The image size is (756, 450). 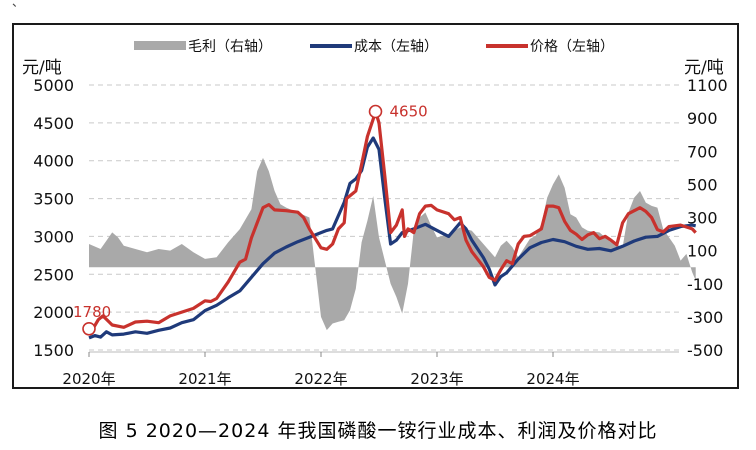 What do you see at coordinates (572, 47) in the screenshot?
I see `legend-label-price: 价格（左轴）` at bounding box center [572, 47].